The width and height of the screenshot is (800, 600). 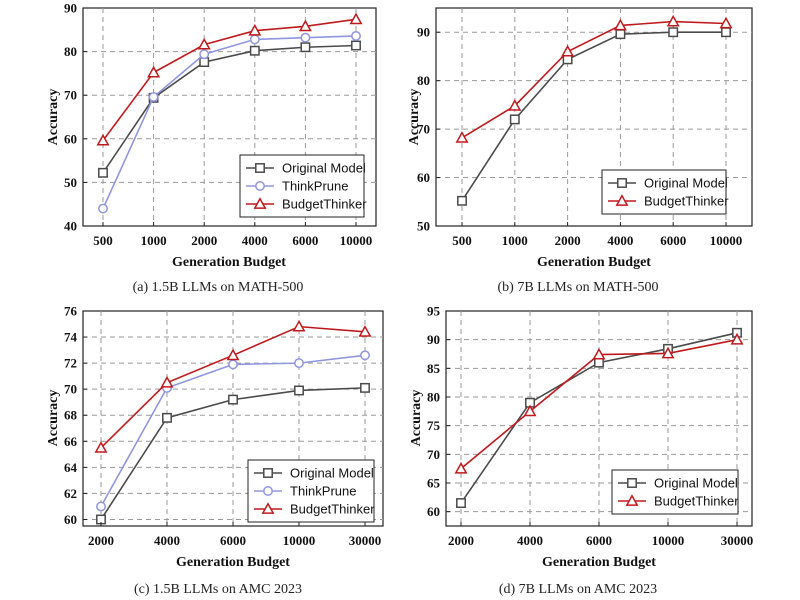 I want to click on chart-a-legend-label-original-model: Original Model, so click(x=324, y=168).